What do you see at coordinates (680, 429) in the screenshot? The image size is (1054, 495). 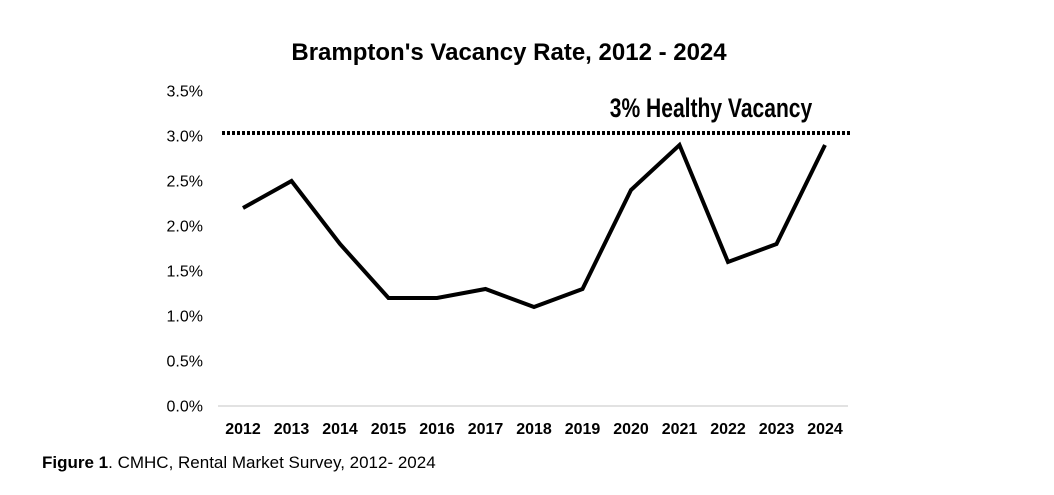 I see `x-tick-label: 2021` at bounding box center [680, 429].